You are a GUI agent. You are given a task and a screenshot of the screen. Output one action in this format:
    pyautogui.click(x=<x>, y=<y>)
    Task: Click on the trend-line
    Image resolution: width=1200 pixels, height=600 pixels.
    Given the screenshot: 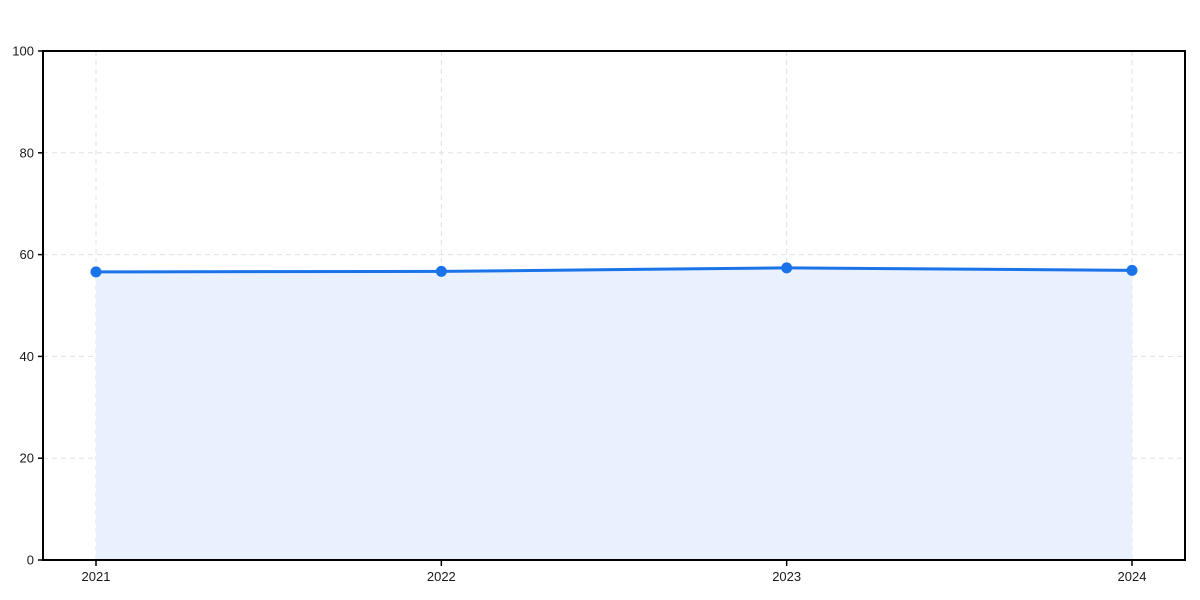 What is the action you would take?
    pyautogui.click(x=614, y=270)
    